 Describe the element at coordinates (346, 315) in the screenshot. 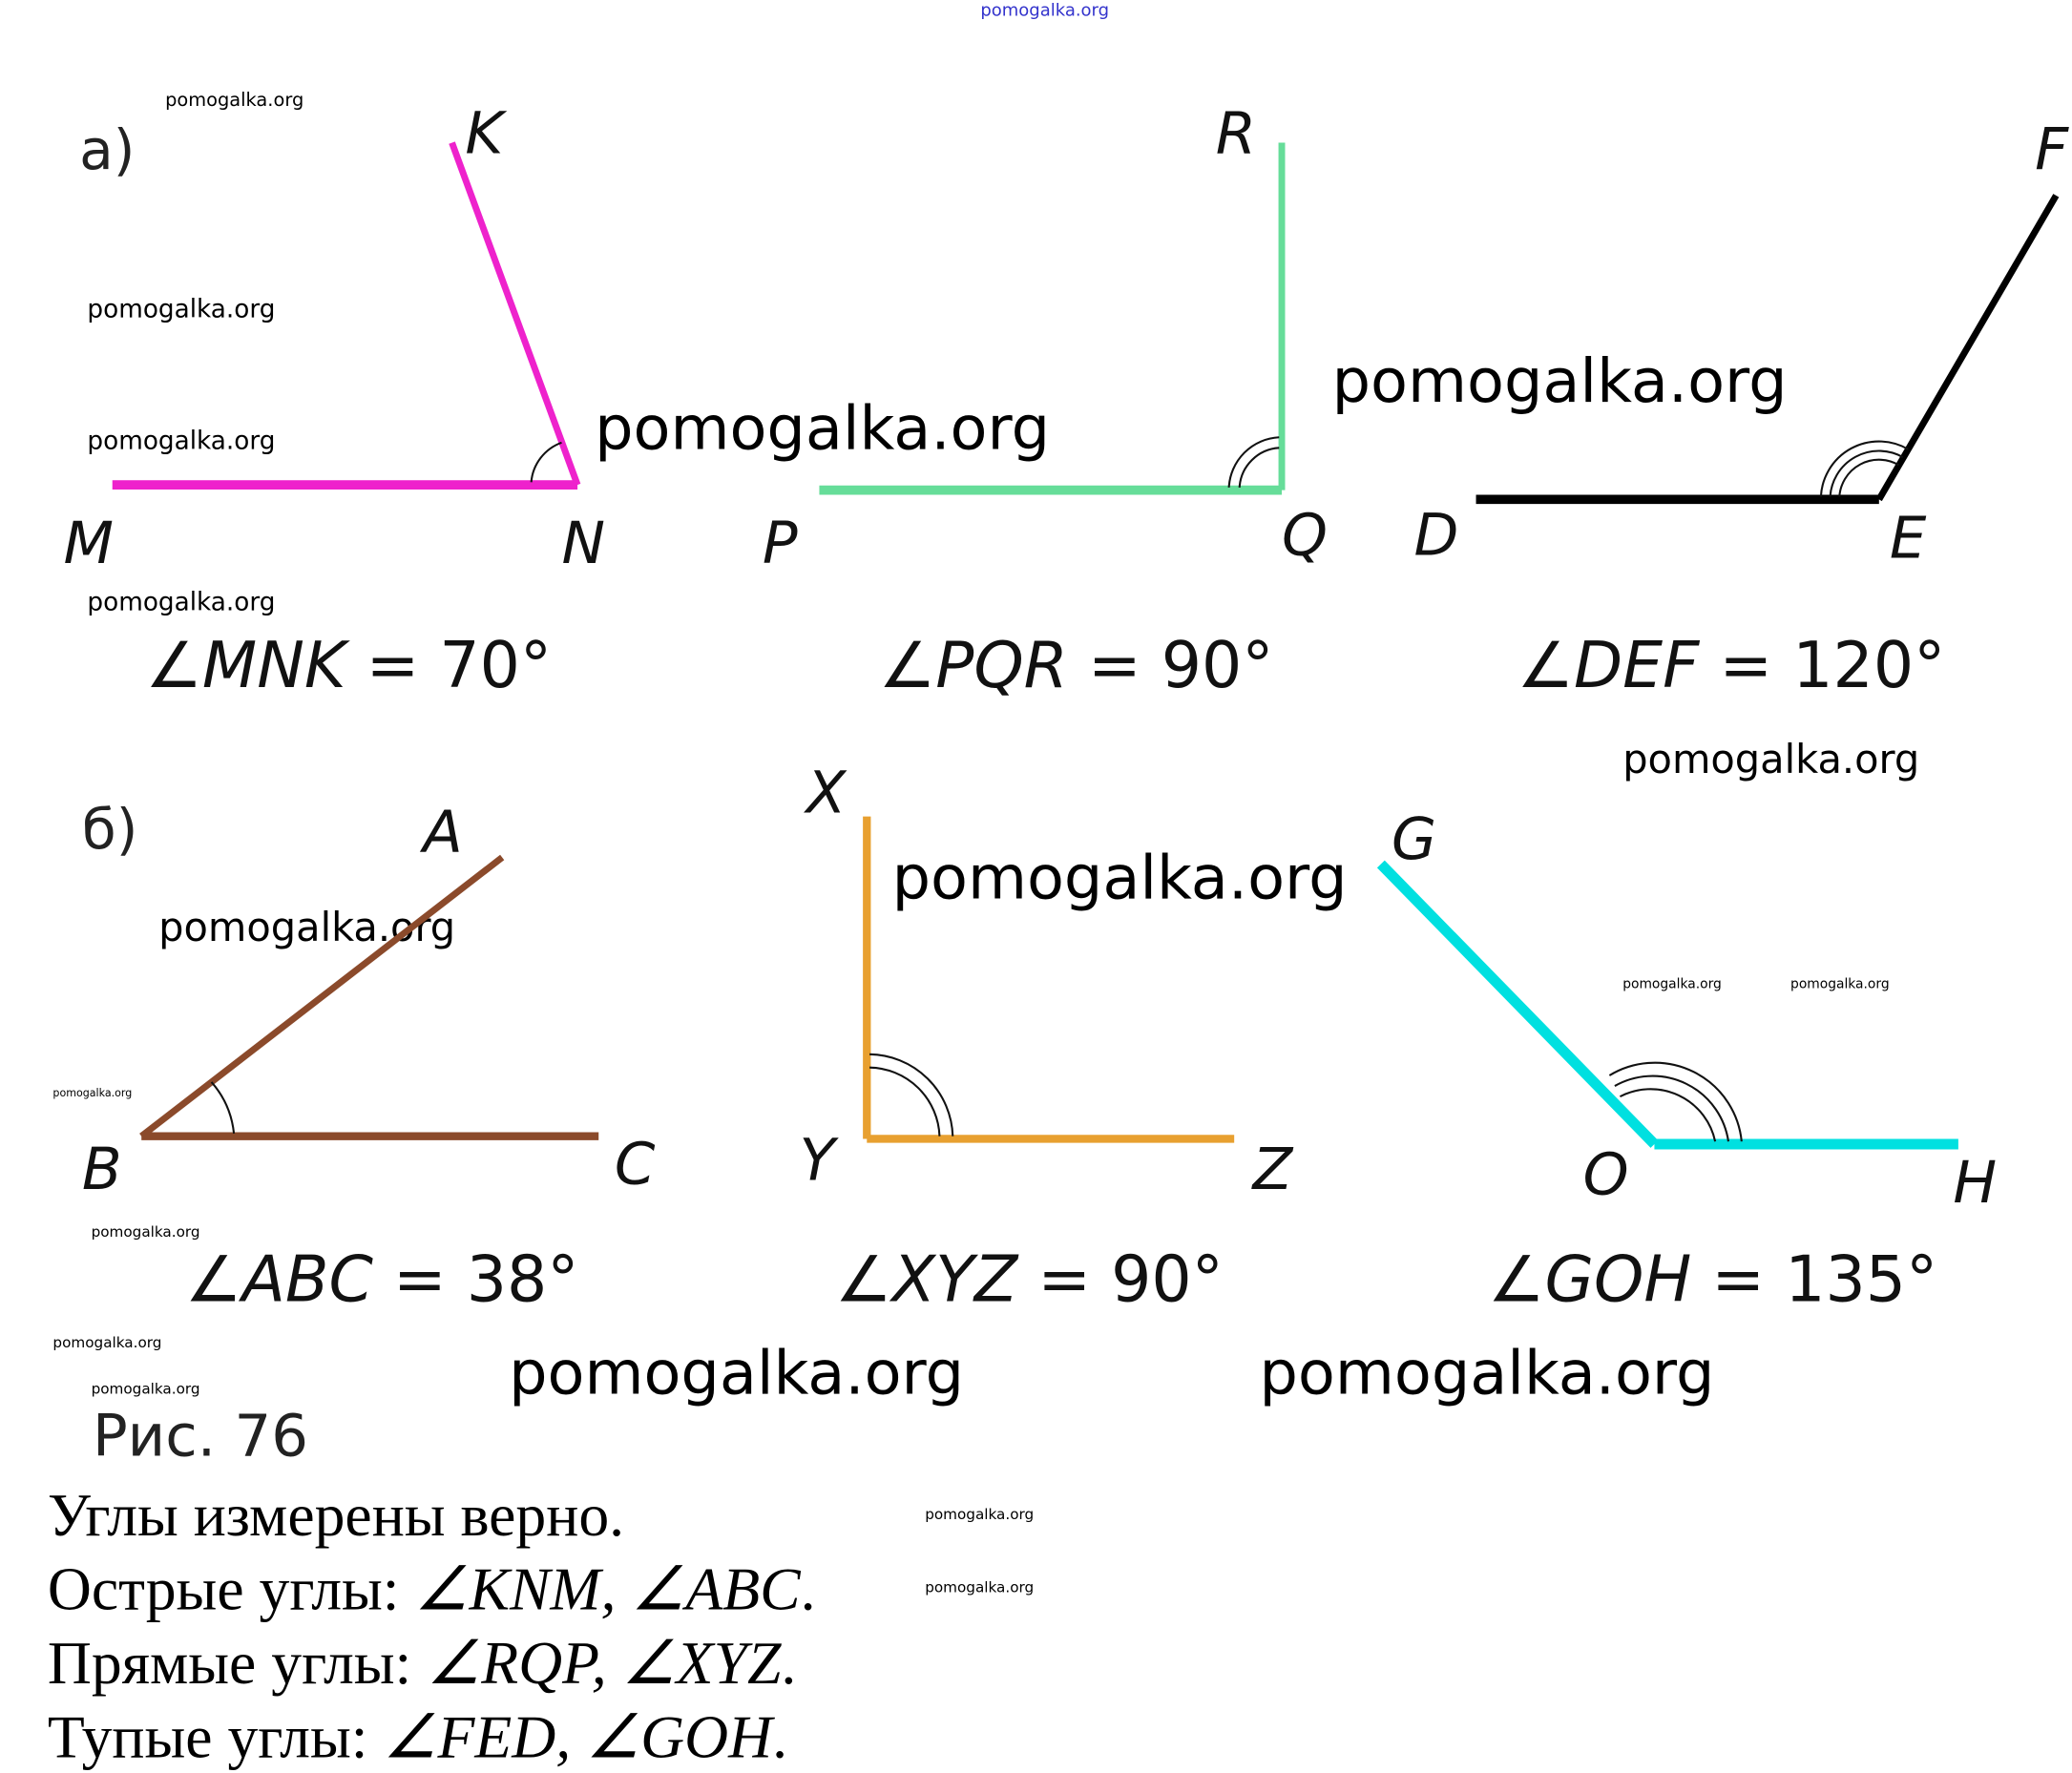

I see `angle-mnk` at that location.